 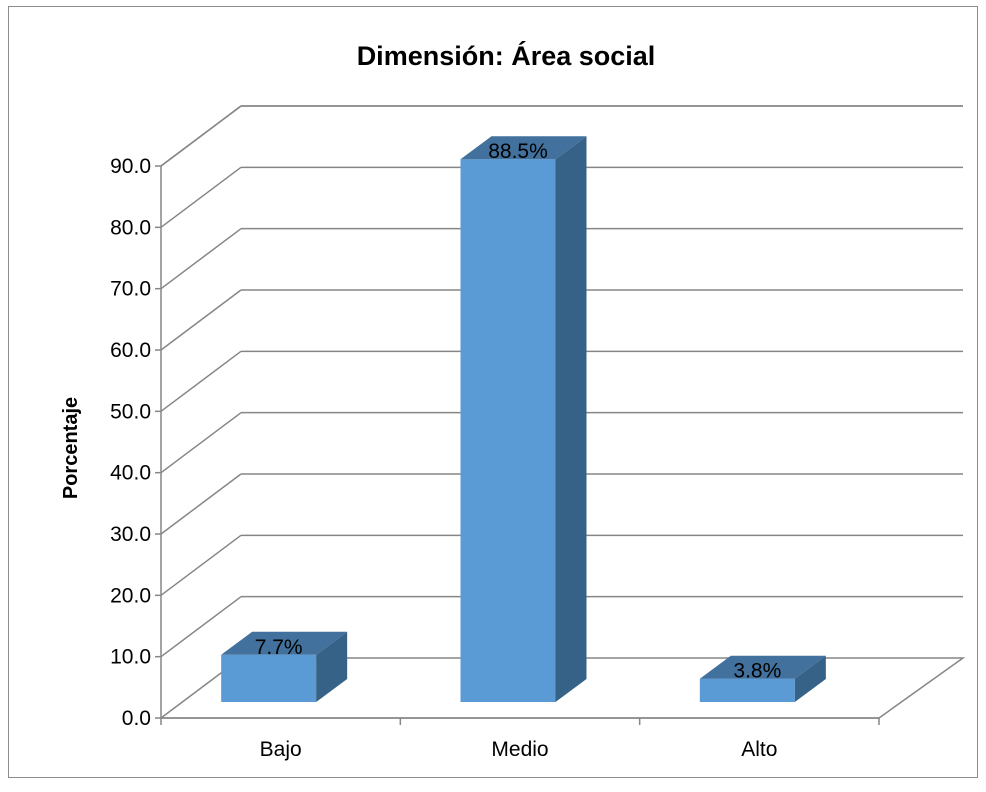 What do you see at coordinates (136, 718) in the screenshot?
I see `y-tick-label: 0.0` at bounding box center [136, 718].